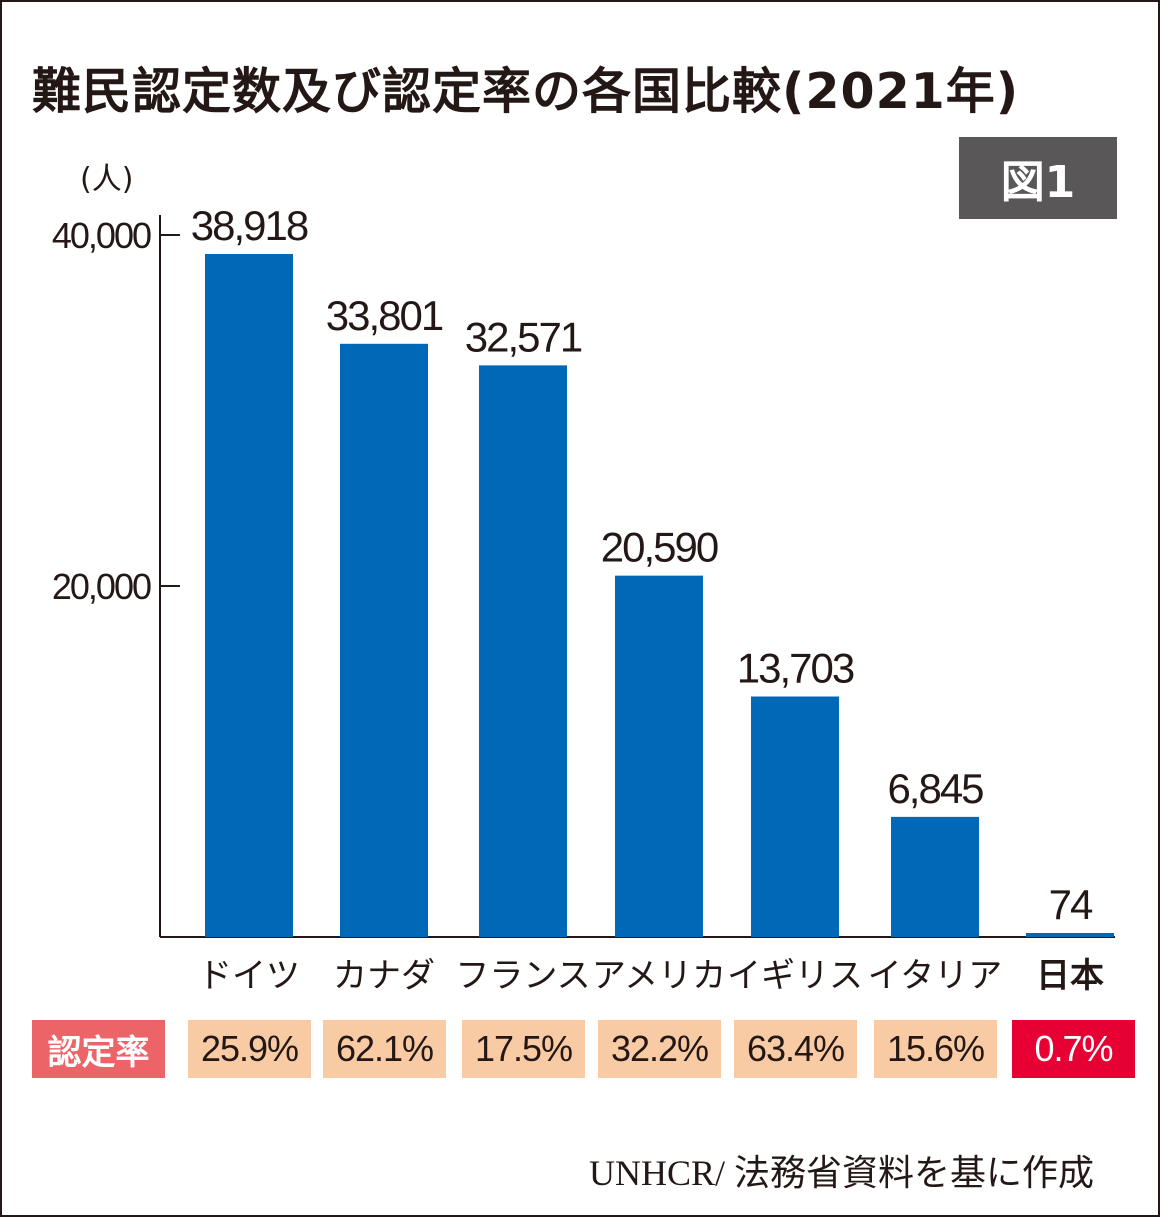 Image resolution: width=1160 pixels, height=1217 pixels. What do you see at coordinates (522, 976) in the screenshot?
I see `category-label: フランス` at bounding box center [522, 976].